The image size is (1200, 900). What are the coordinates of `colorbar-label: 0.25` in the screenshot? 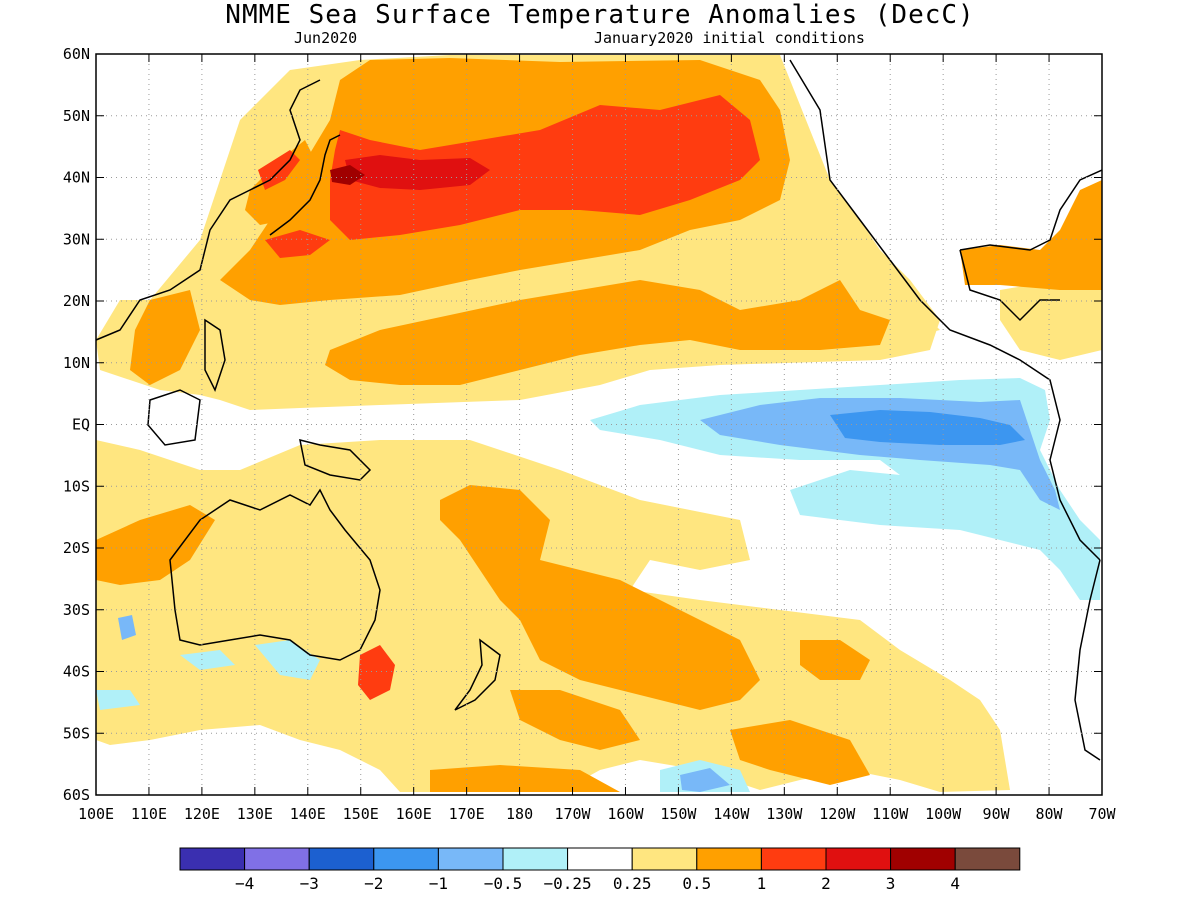 It's located at (632, 883).